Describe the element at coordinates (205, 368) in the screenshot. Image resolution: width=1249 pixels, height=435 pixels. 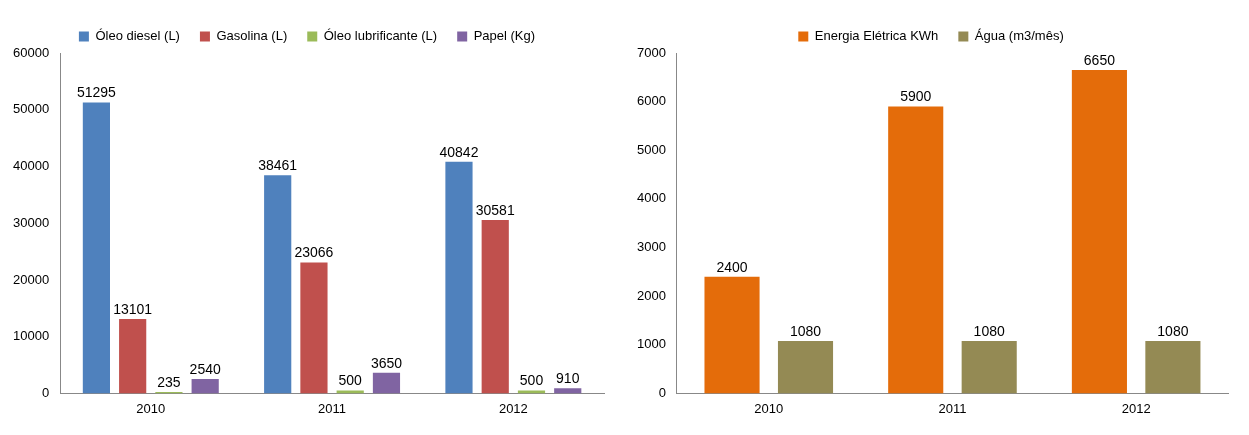
I see `data-label: 2540` at that location.